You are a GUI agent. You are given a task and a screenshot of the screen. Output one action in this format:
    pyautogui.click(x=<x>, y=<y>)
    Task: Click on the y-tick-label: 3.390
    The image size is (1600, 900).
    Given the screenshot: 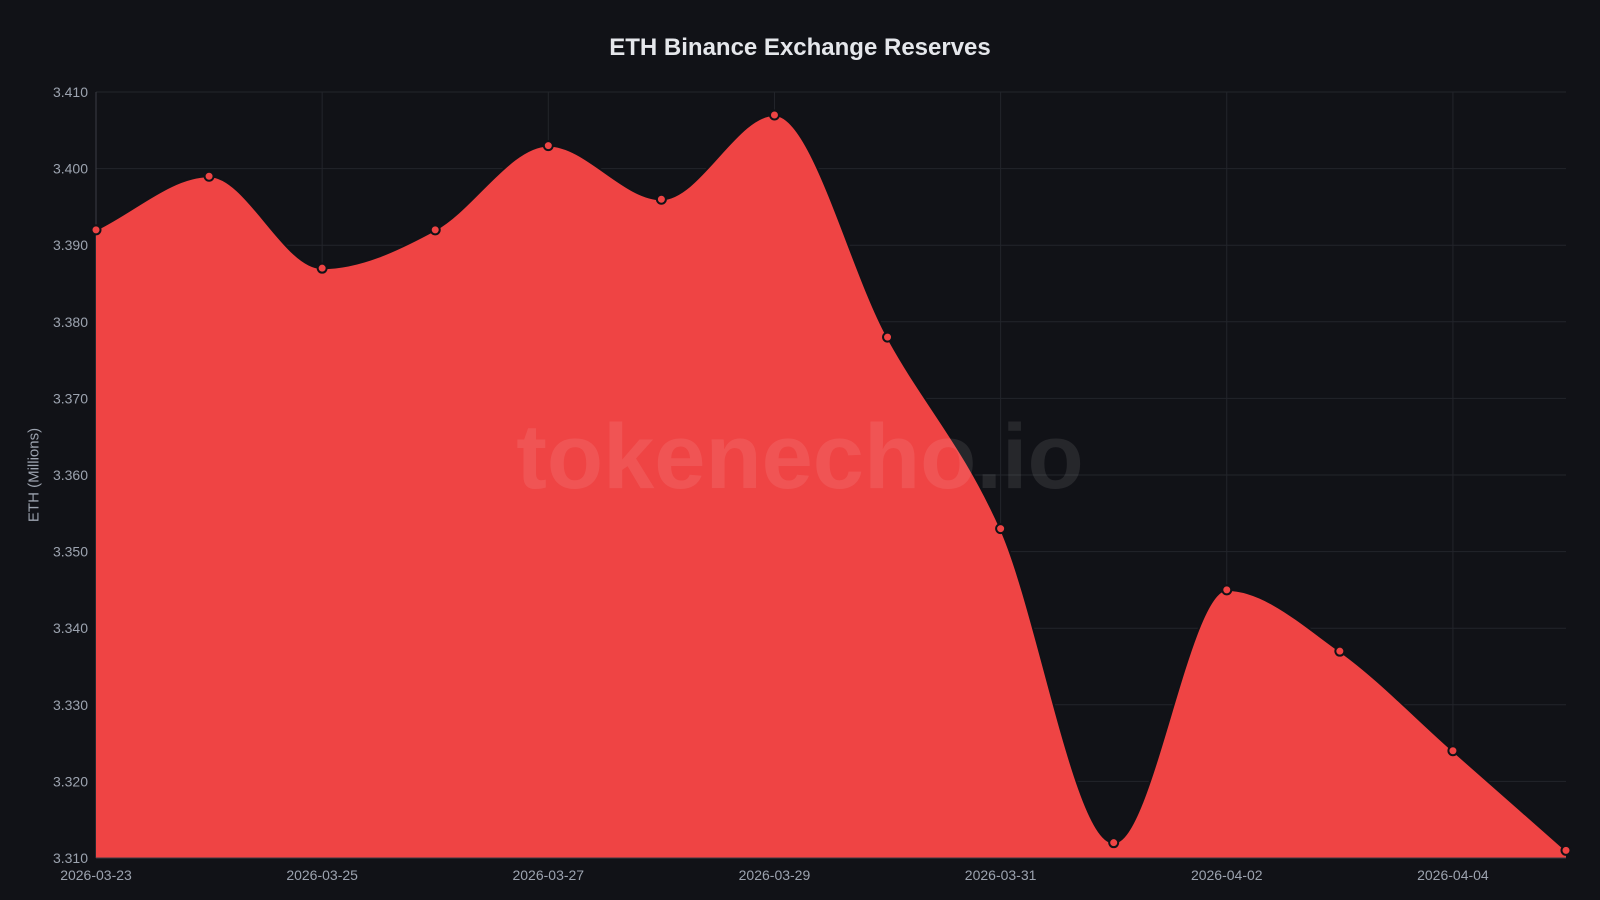 What is the action you would take?
    pyautogui.click(x=70, y=245)
    